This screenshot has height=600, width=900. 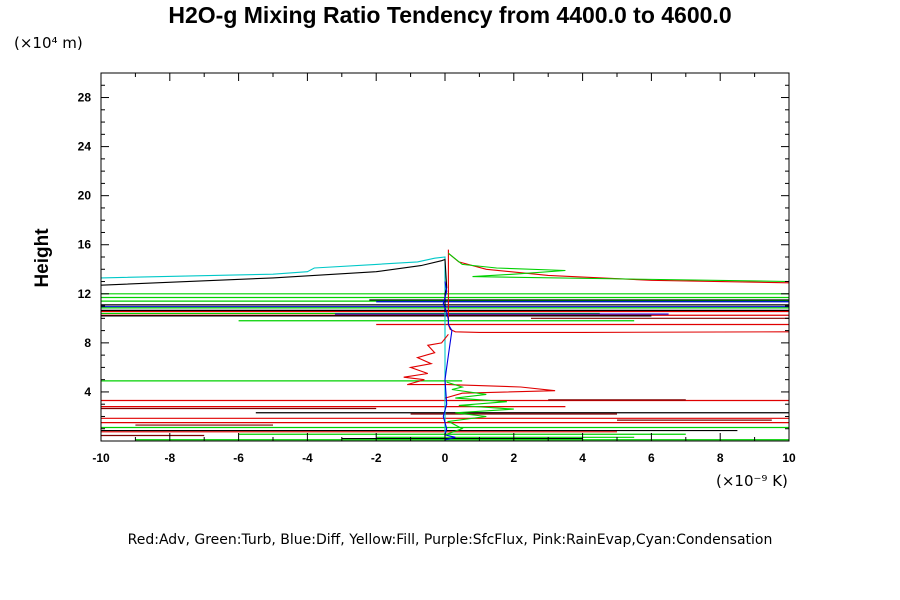 I want to click on x-tick-label: -2, so click(x=376, y=458).